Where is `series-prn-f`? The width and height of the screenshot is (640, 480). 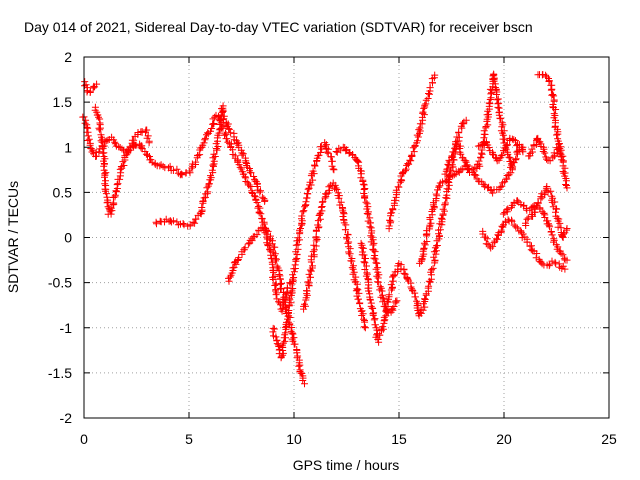
series-prn-f is located at coordinates (303, 250).